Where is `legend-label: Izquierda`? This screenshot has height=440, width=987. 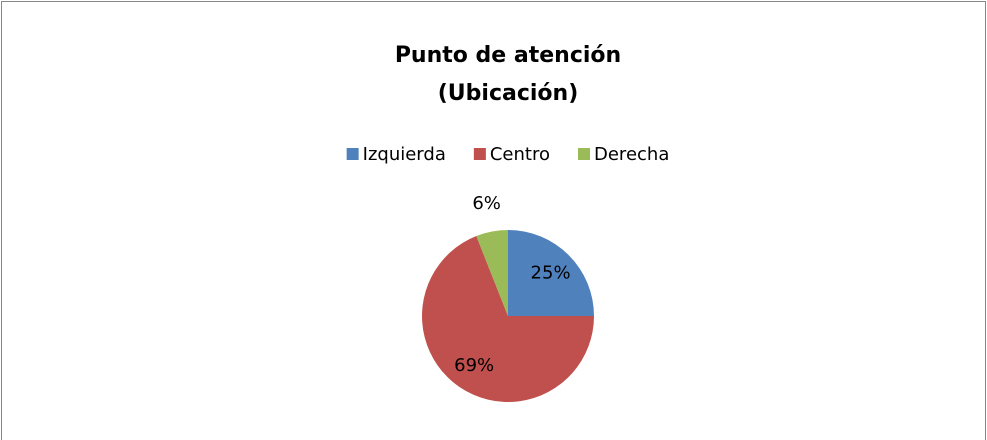
legend-label: Izquierda is located at coordinates (404, 154).